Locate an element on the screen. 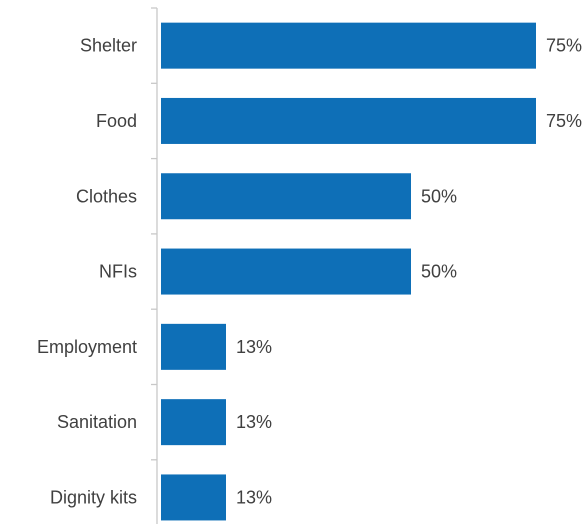 The image size is (588, 524). category-label: Employment is located at coordinates (87, 347).